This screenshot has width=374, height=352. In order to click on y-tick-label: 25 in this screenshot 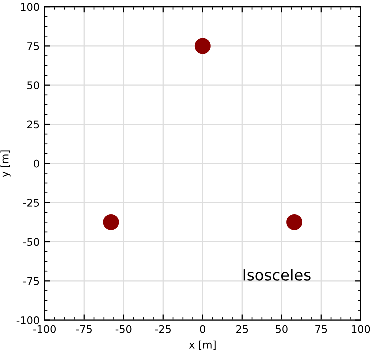, I will do `click(34, 124)`.